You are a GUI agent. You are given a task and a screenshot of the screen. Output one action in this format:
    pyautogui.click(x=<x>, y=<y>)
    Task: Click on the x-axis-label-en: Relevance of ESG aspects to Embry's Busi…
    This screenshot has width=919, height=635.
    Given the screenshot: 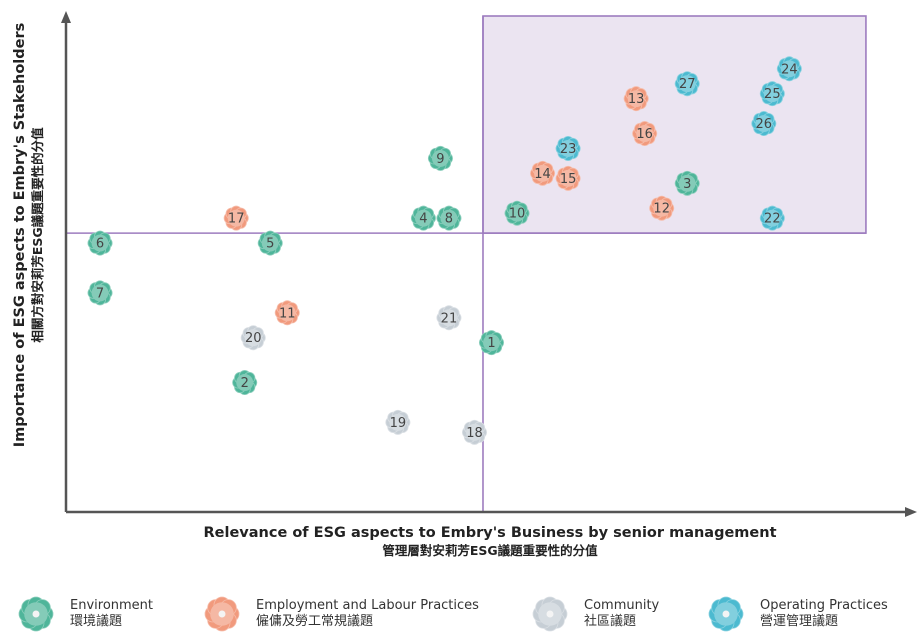 What is the action you would take?
    pyautogui.click(x=490, y=533)
    